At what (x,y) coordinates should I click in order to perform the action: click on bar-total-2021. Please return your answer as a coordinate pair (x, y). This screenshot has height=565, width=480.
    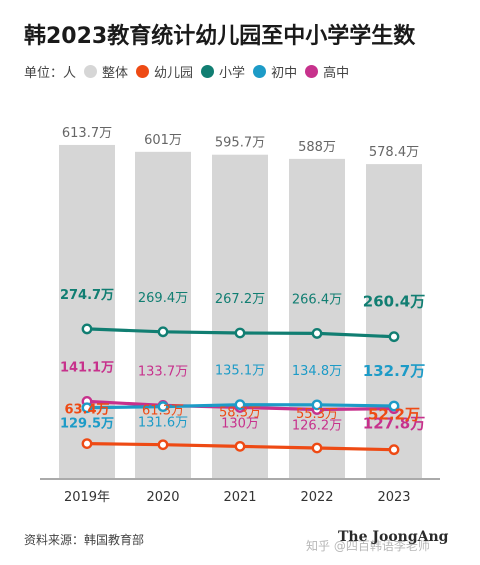
    Looking at the image, I should click on (240, 316).